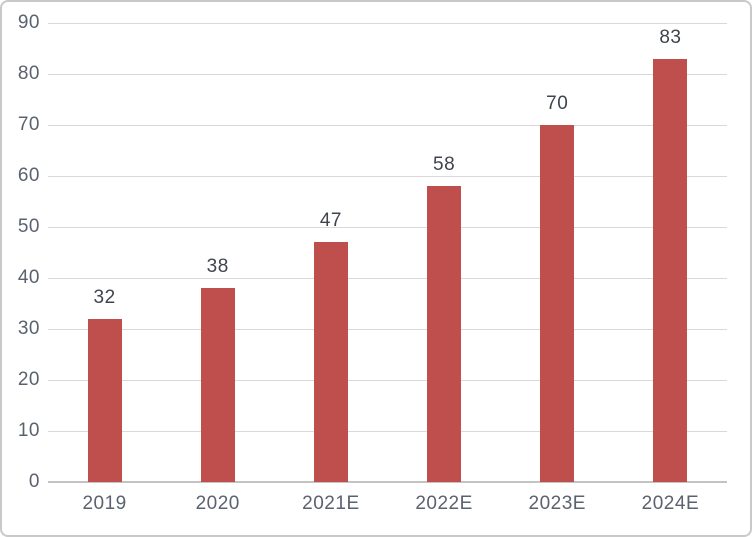  I want to click on bar-value-label: 47, so click(330, 221).